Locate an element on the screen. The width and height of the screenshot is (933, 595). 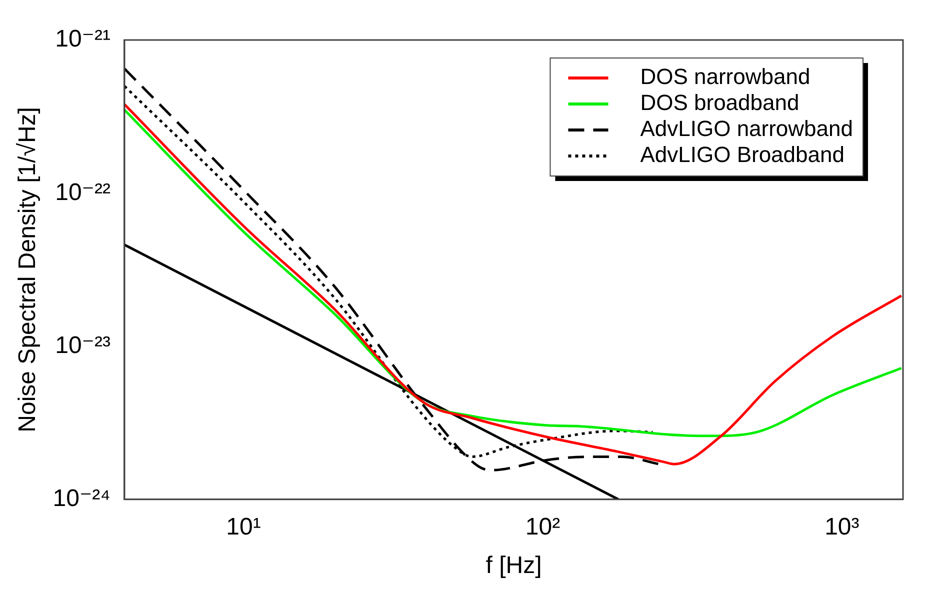
y-tick-label: 10⁻²⁴ is located at coordinates (81, 498).